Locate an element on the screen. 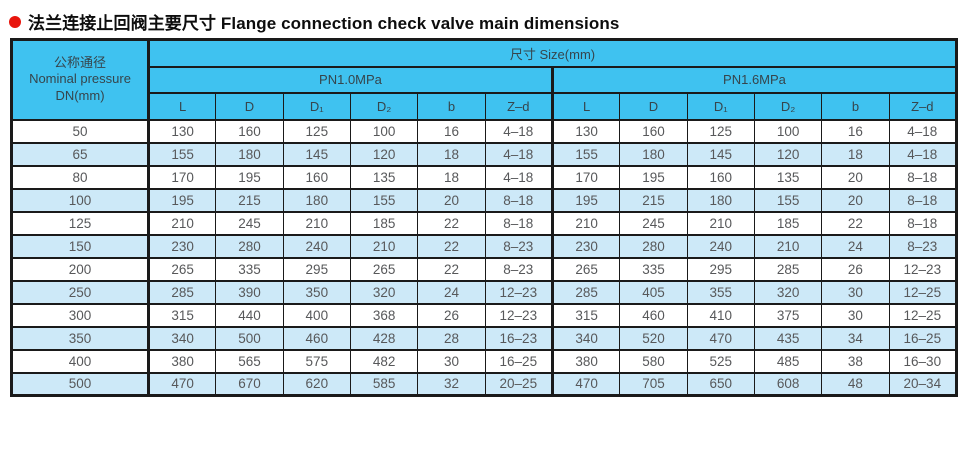 This screenshot has width=966, height=450. value-cell-pn16: 48 is located at coordinates (855, 384).